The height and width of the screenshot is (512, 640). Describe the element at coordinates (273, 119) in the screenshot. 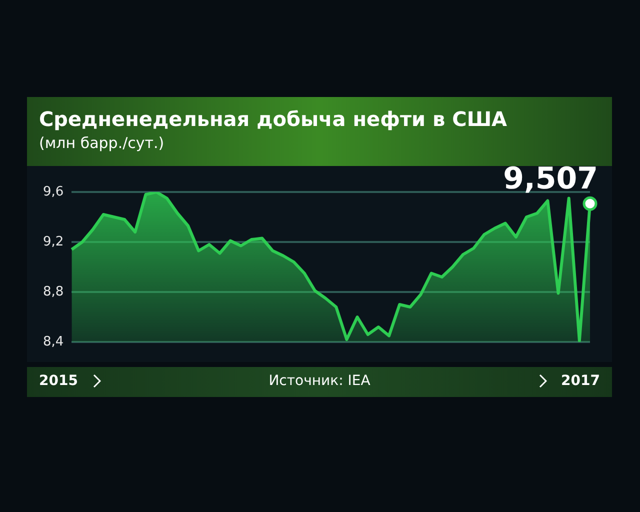

I see `chart-title: Средненедельная добыча нефти в США` at that location.